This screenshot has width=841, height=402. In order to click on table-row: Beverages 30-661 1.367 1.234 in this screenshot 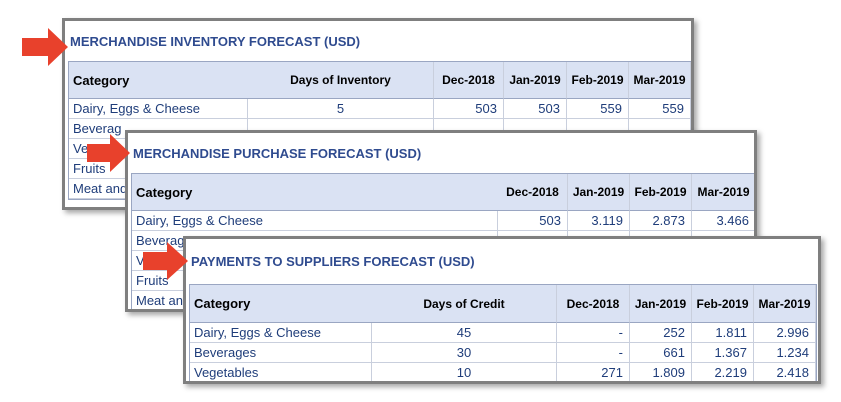, I will do `click(503, 353)`.